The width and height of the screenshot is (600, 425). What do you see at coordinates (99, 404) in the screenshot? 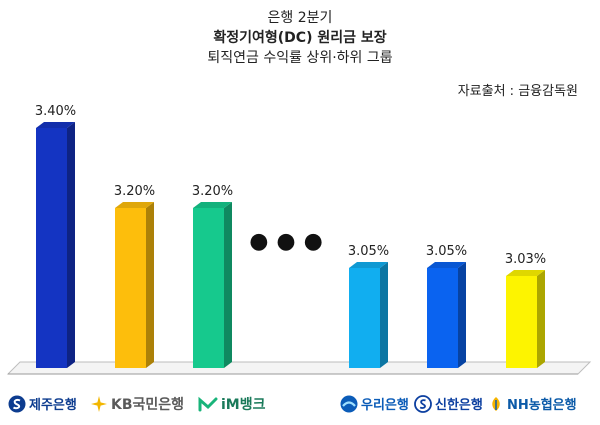
I see `kb-star-icon` at bounding box center [99, 404].